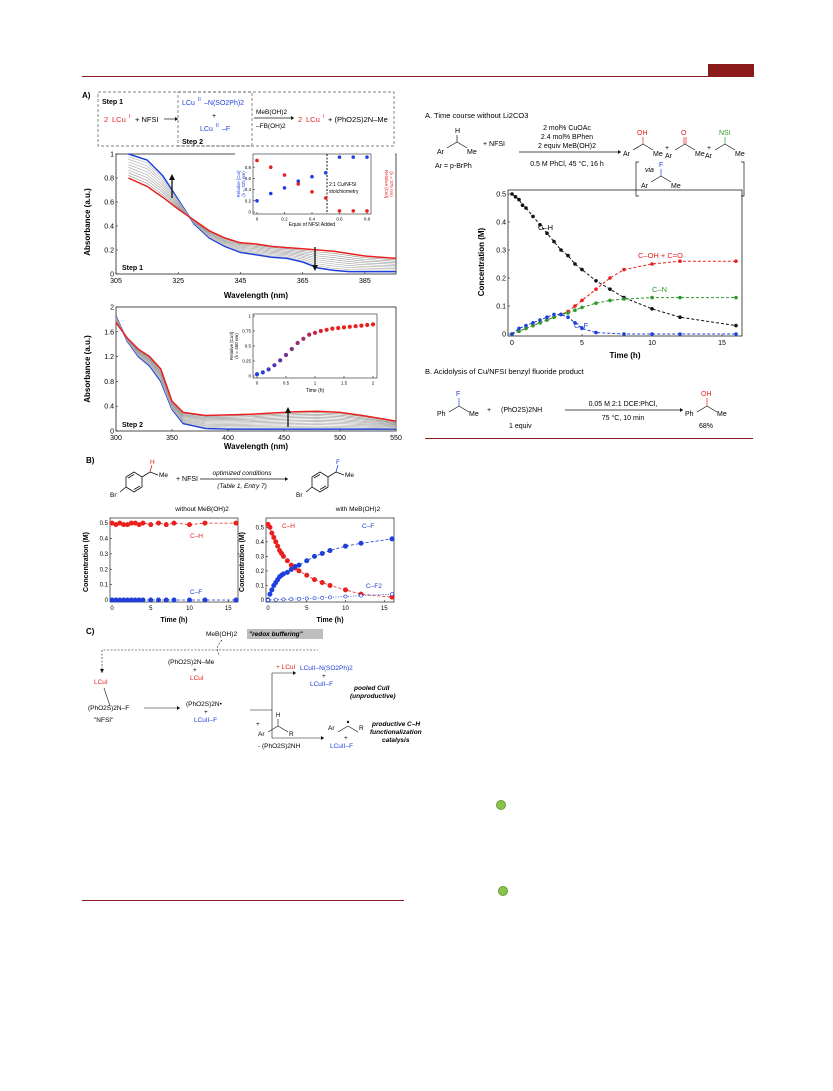 Image resolution: width=833 pixels, height=1091 pixels. Describe the element at coordinates (722, 343) in the screenshot. I see `tick-label: 15` at that location.